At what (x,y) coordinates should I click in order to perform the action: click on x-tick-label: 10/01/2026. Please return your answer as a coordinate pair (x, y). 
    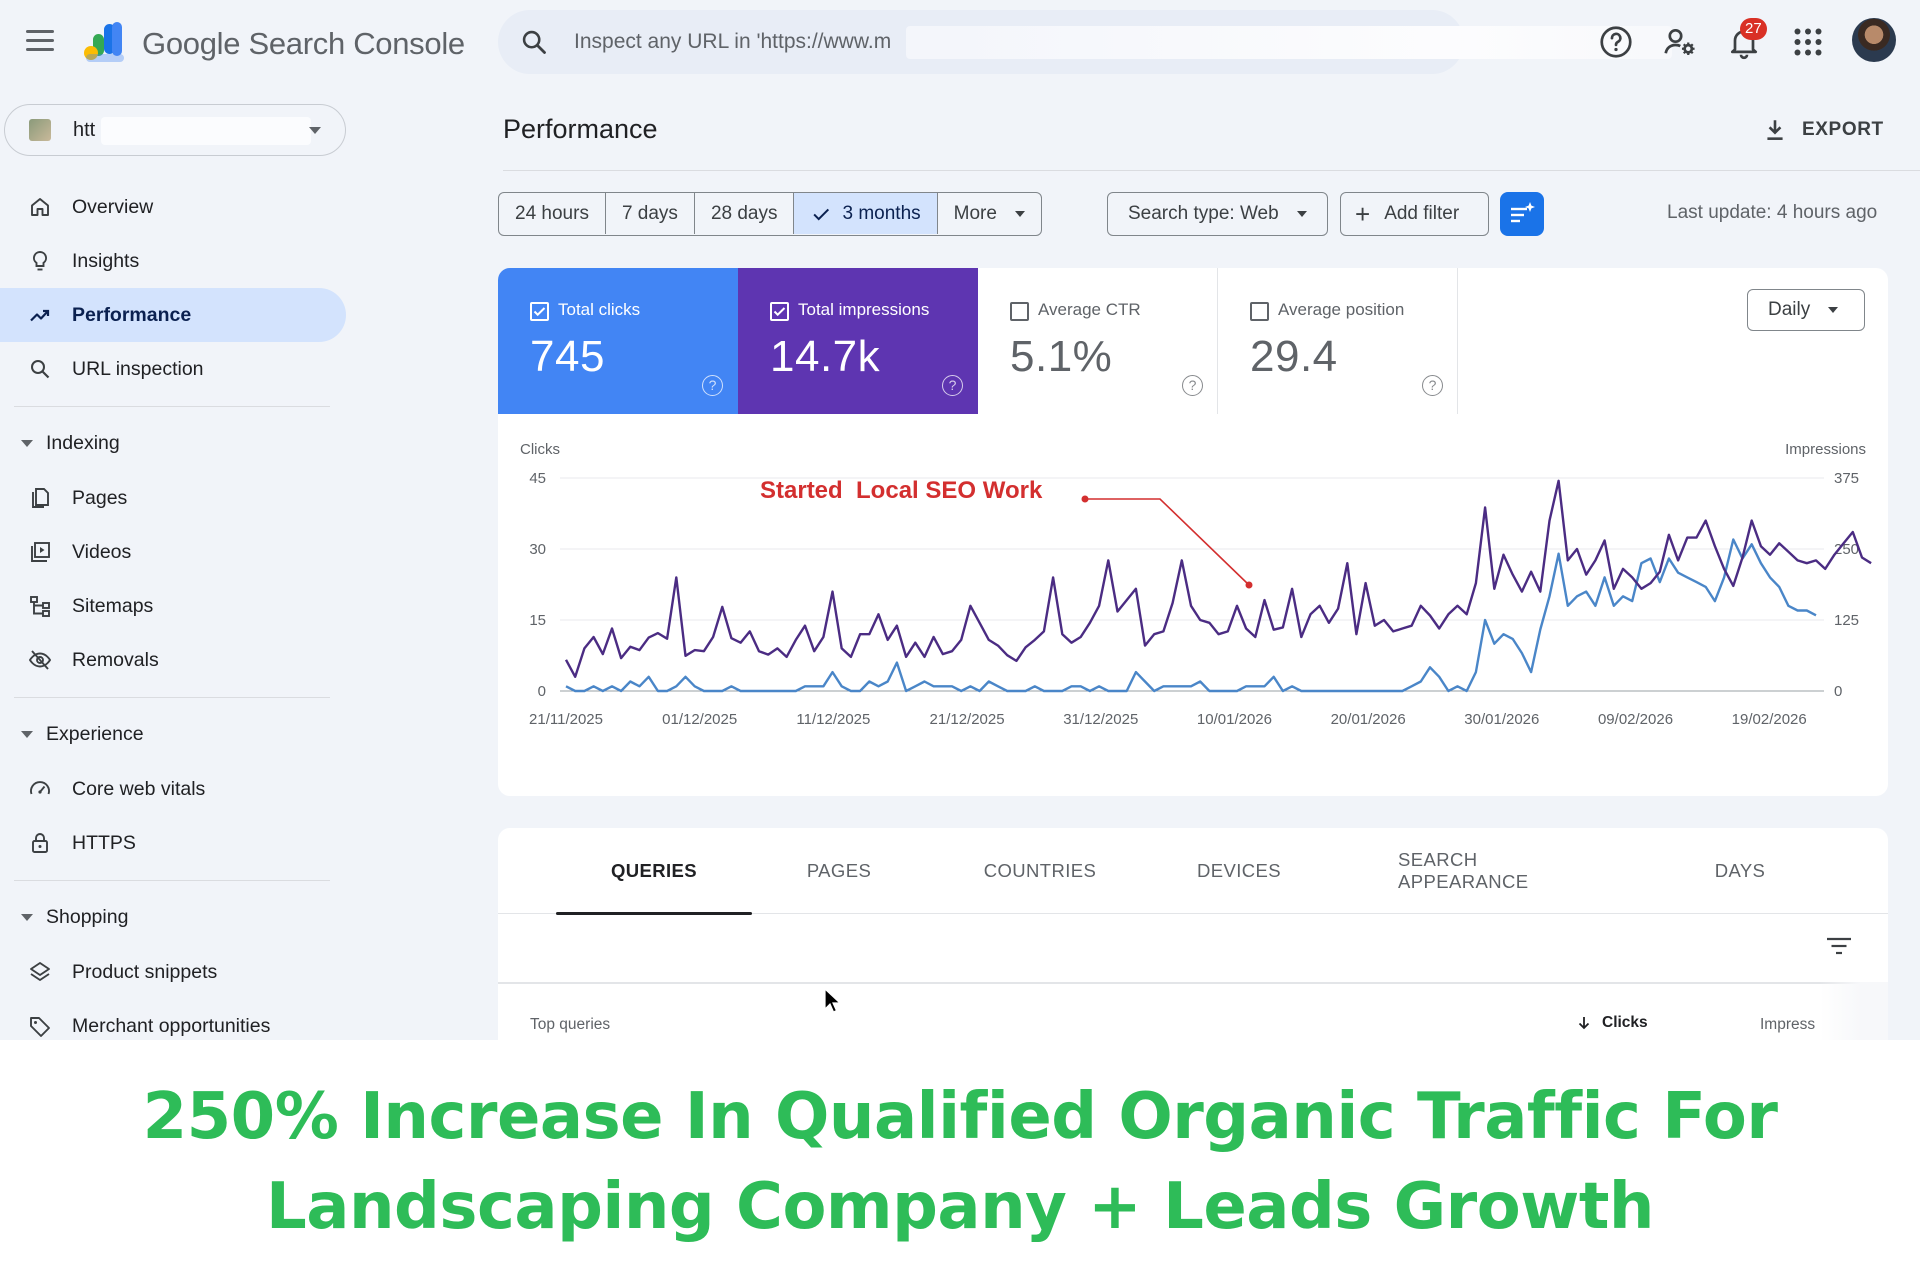
    Looking at the image, I should click on (1234, 719).